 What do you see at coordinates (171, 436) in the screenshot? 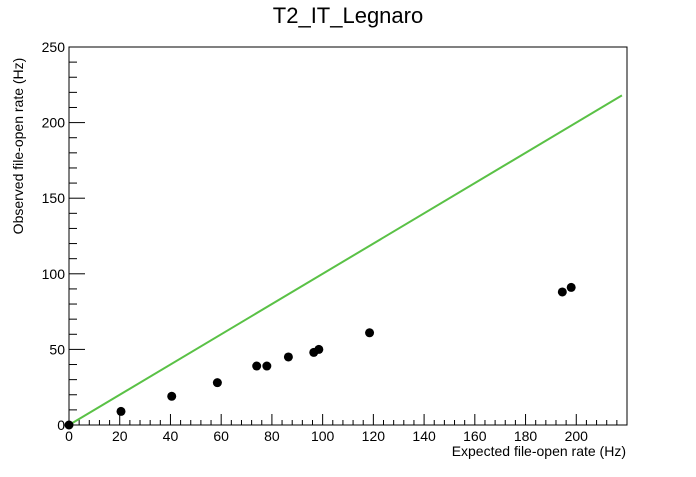
I see `x-tick-label: 40` at bounding box center [171, 436].